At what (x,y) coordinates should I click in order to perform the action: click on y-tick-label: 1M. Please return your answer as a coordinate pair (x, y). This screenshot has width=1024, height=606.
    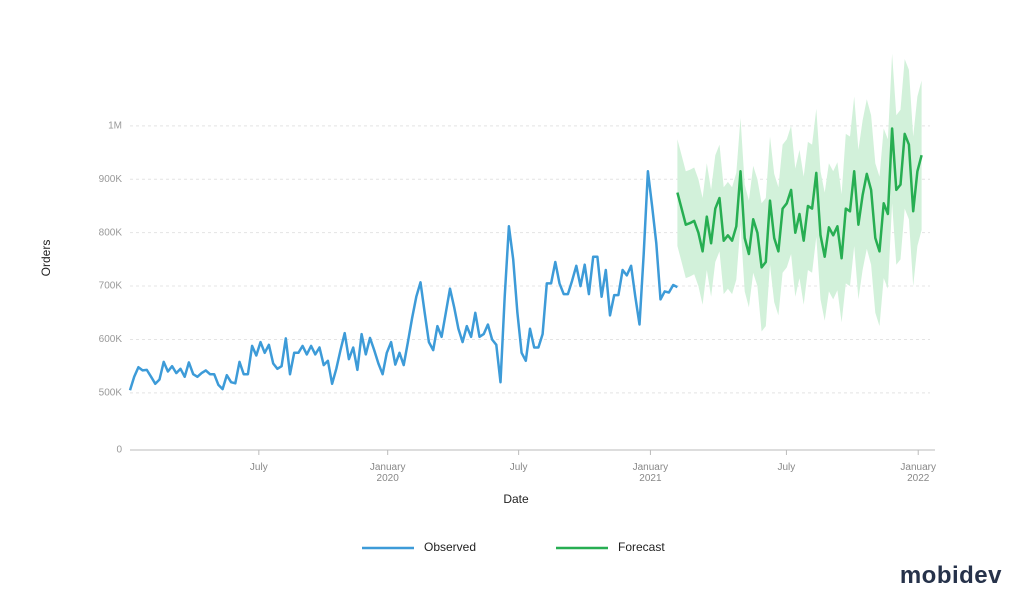
    Looking at the image, I should click on (115, 126).